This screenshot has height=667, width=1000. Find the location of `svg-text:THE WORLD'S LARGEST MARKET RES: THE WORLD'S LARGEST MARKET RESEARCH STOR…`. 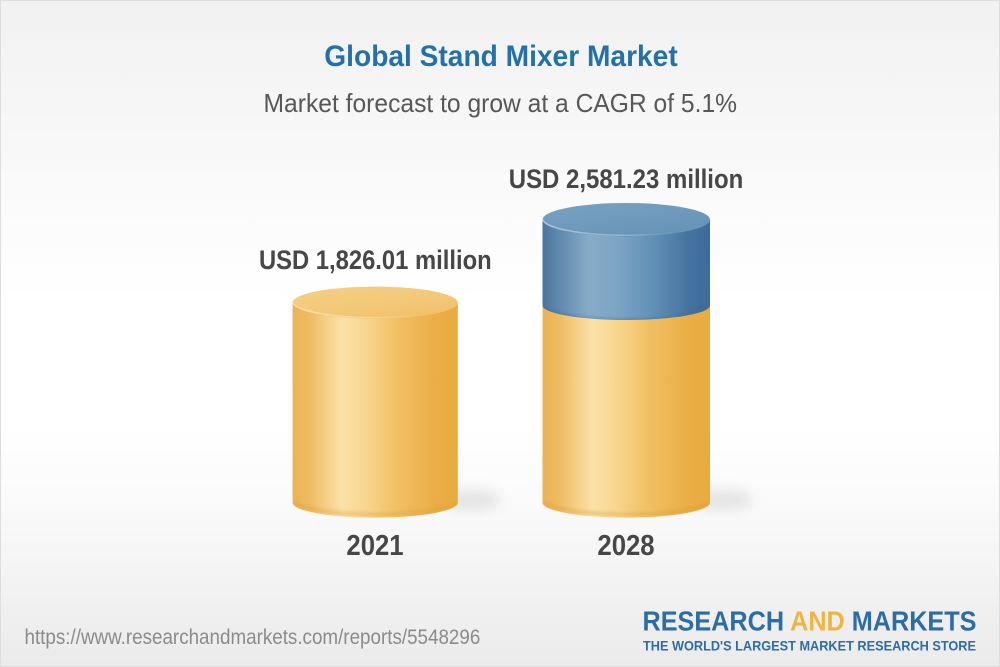

svg-text:THE WORLD'S LARGEST MARKET RES: THE WORLD'S LARGEST MARKET RESEARCH STOR… is located at coordinates (809, 646).